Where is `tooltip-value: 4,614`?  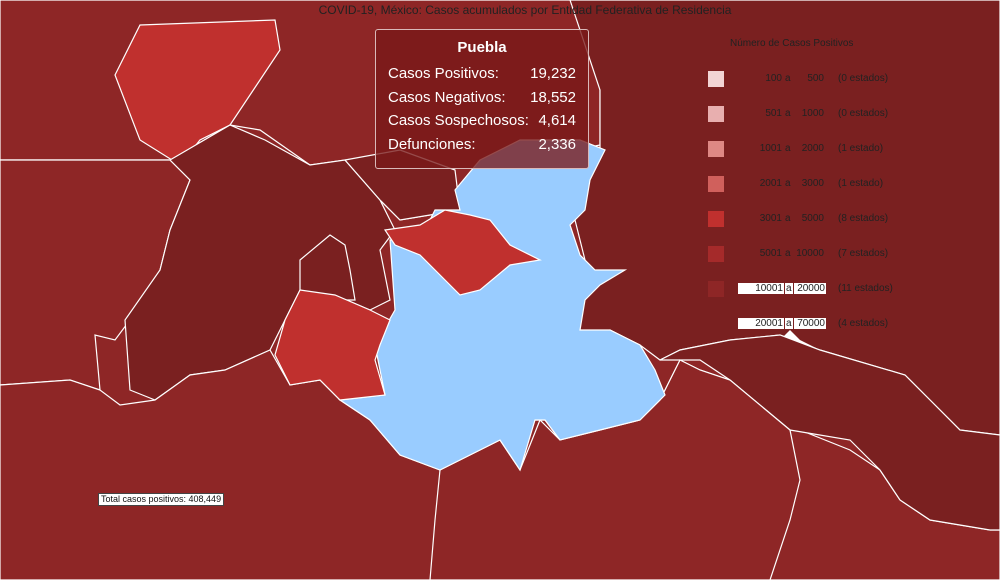 tooltip-value: 4,614 is located at coordinates (557, 120).